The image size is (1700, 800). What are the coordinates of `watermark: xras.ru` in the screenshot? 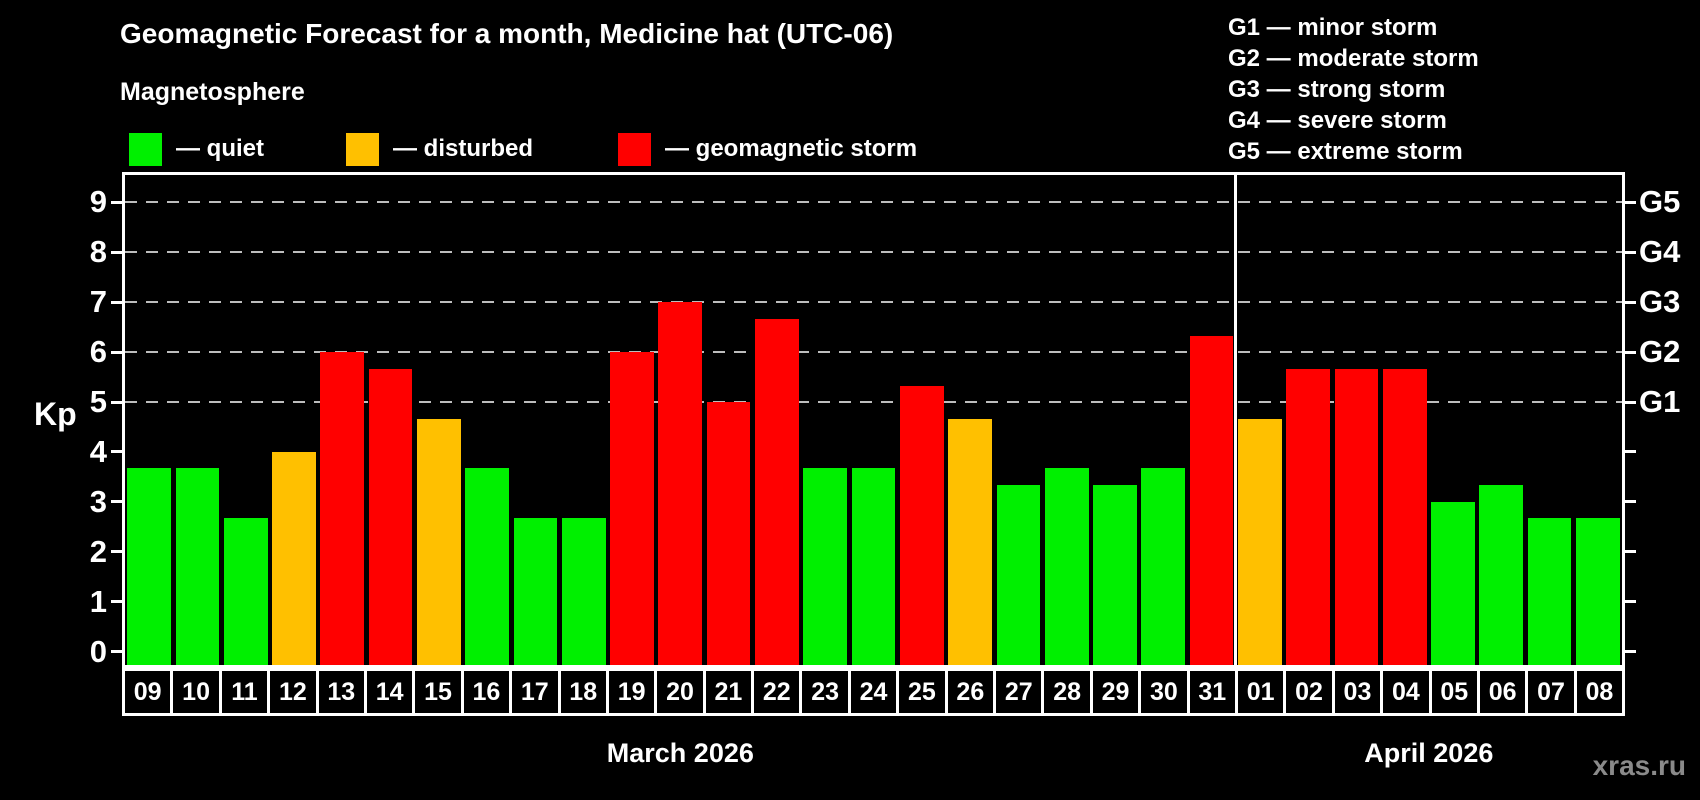 It's located at (1639, 765).